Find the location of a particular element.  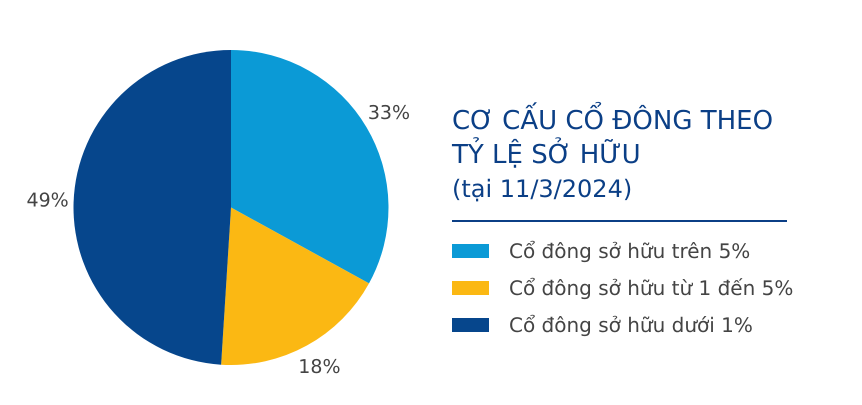

legend-label: Cổ đông sở hữu dưới 1% is located at coordinates (631, 324).